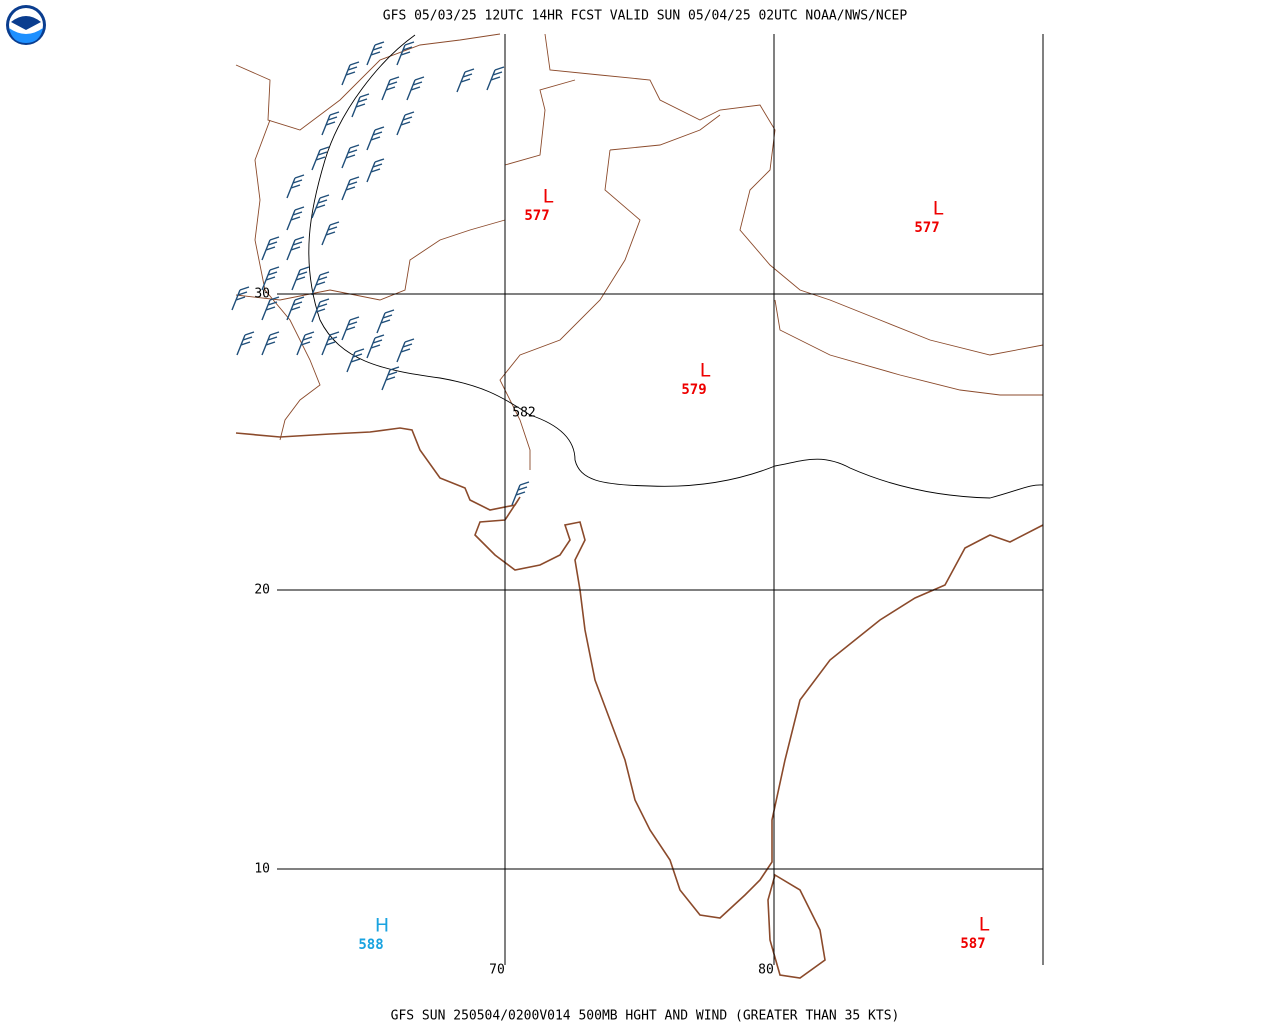 The height and width of the screenshot is (1024, 1280). I want to click on longitude-label: 80, so click(766, 970).